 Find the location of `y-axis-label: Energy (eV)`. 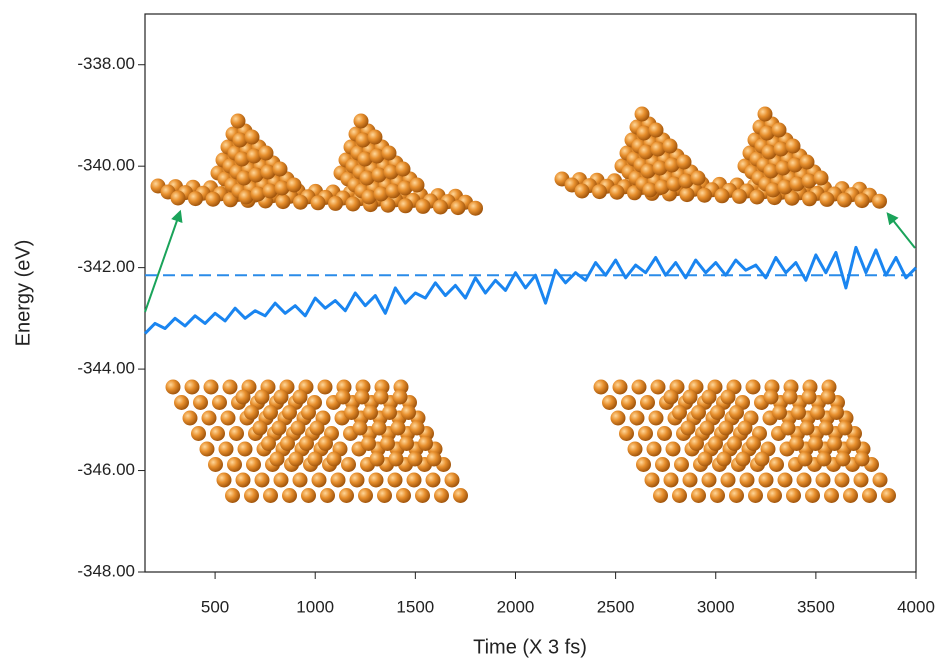

y-axis-label: Energy (eV) is located at coordinates (23, 293).